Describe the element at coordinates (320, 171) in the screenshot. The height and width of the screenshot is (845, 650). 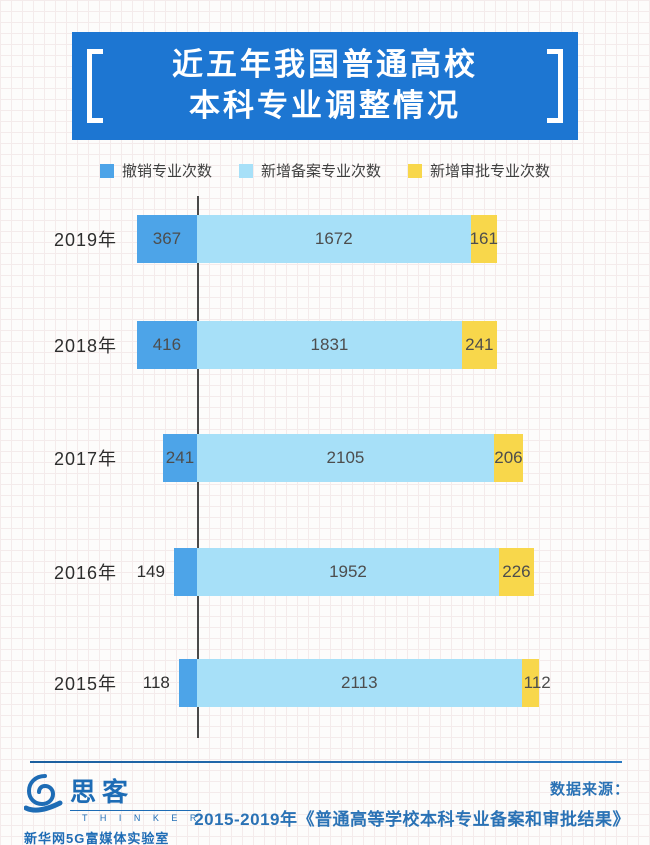
I see `legend-label-new-registered: 新增备案专业次数` at that location.